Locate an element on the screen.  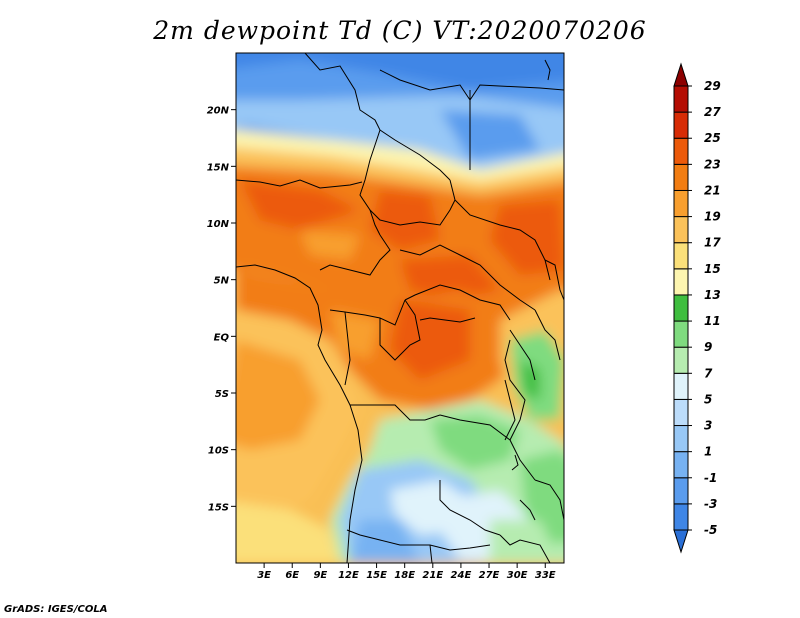
lat-tick-label: 15N is located at coordinates (218, 167).